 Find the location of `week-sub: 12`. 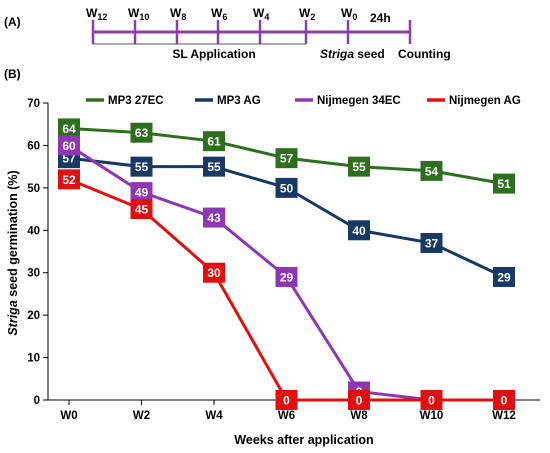

week-sub: 12 is located at coordinates (102, 17).